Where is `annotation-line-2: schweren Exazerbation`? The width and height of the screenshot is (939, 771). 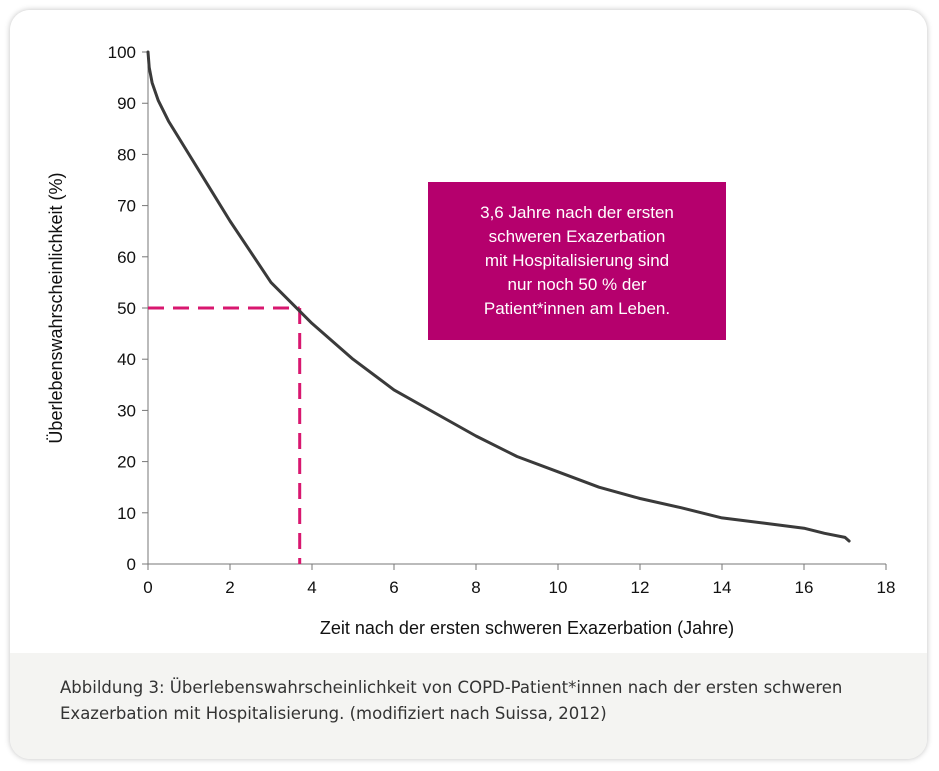 annotation-line-2: schweren Exazerbation is located at coordinates (577, 236).